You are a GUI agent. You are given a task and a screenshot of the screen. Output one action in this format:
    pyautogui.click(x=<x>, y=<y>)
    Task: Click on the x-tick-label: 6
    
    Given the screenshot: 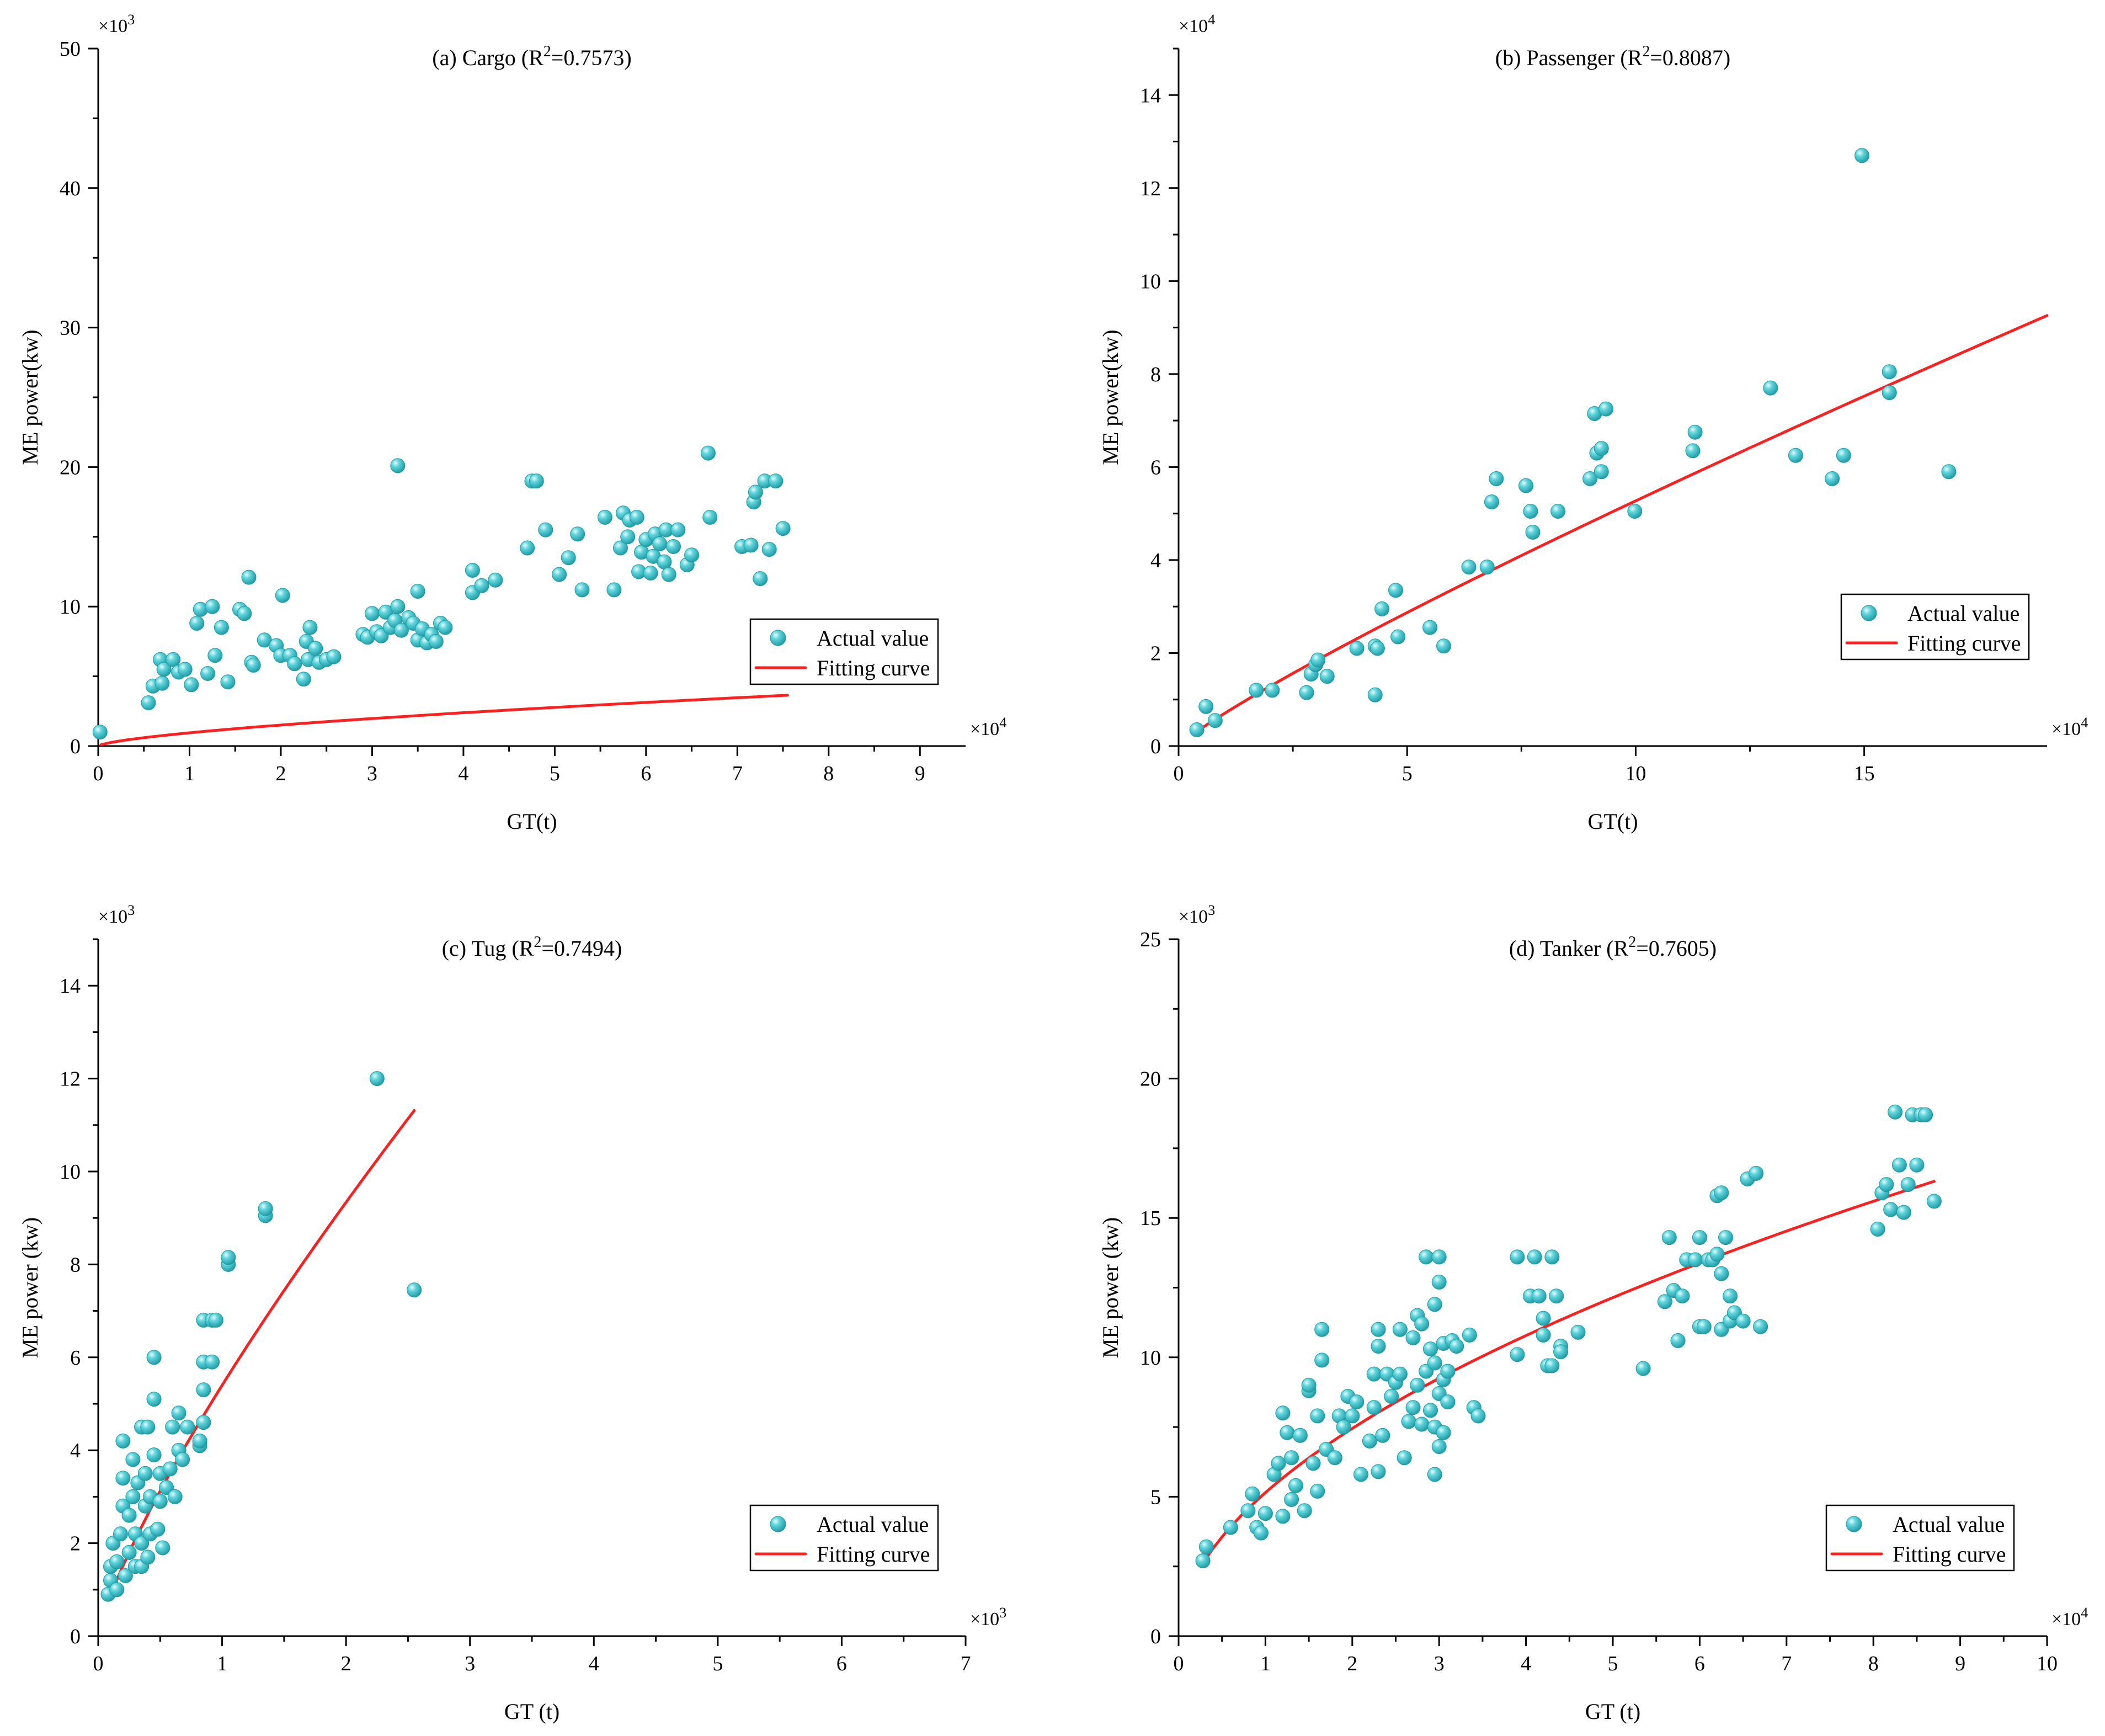 What is the action you would take?
    pyautogui.click(x=1699, y=1663)
    